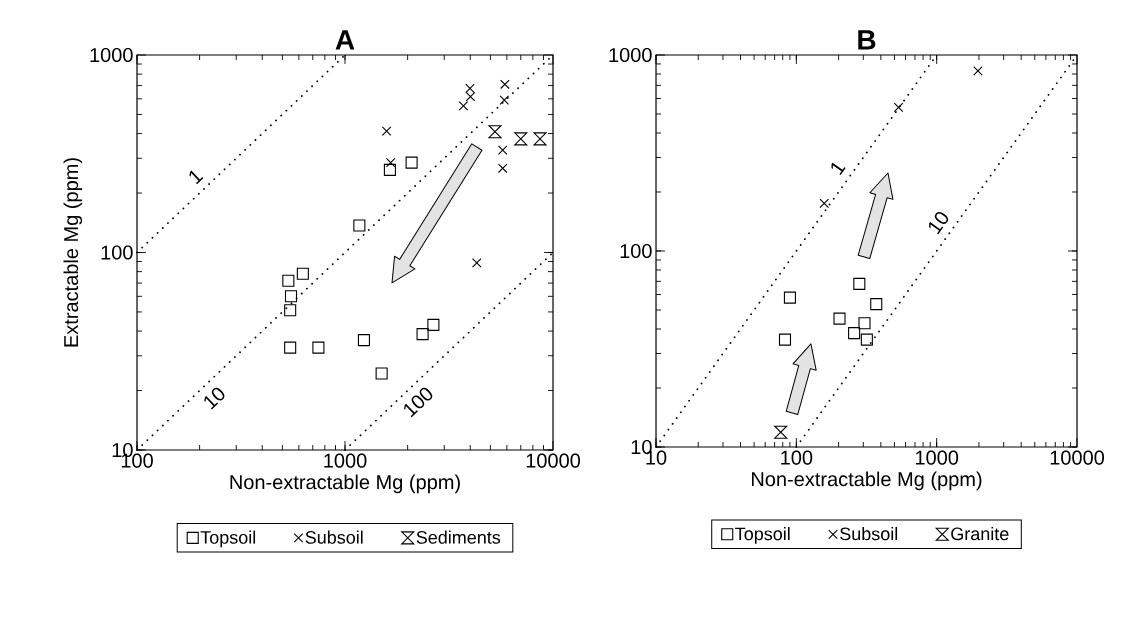  I want to click on y-axis-title: Extractable Mg (ppm), so click(73, 252).